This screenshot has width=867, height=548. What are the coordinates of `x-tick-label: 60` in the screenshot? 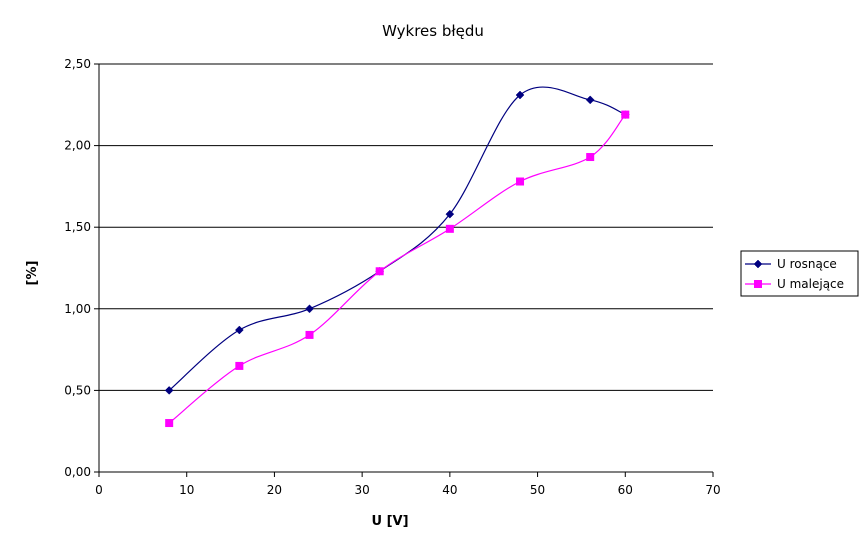 It's located at (625, 490).